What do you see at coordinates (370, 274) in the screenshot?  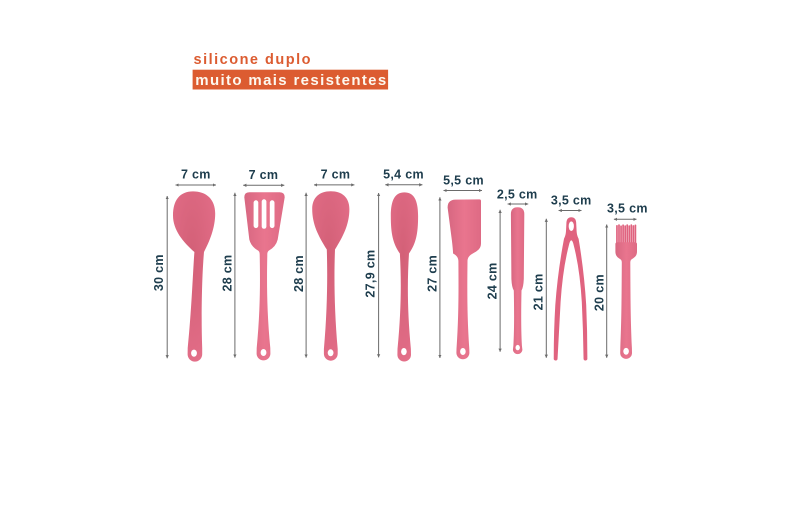 I see `svg-text: 27,9 cm` at bounding box center [370, 274].